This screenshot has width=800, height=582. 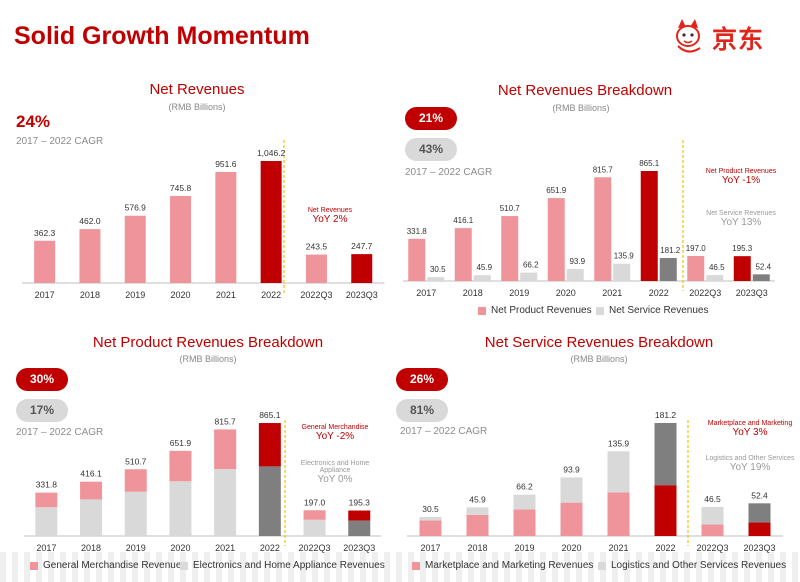 What do you see at coordinates (688, 36) in the screenshot?
I see `jd-logo-mascot-icon` at bounding box center [688, 36].